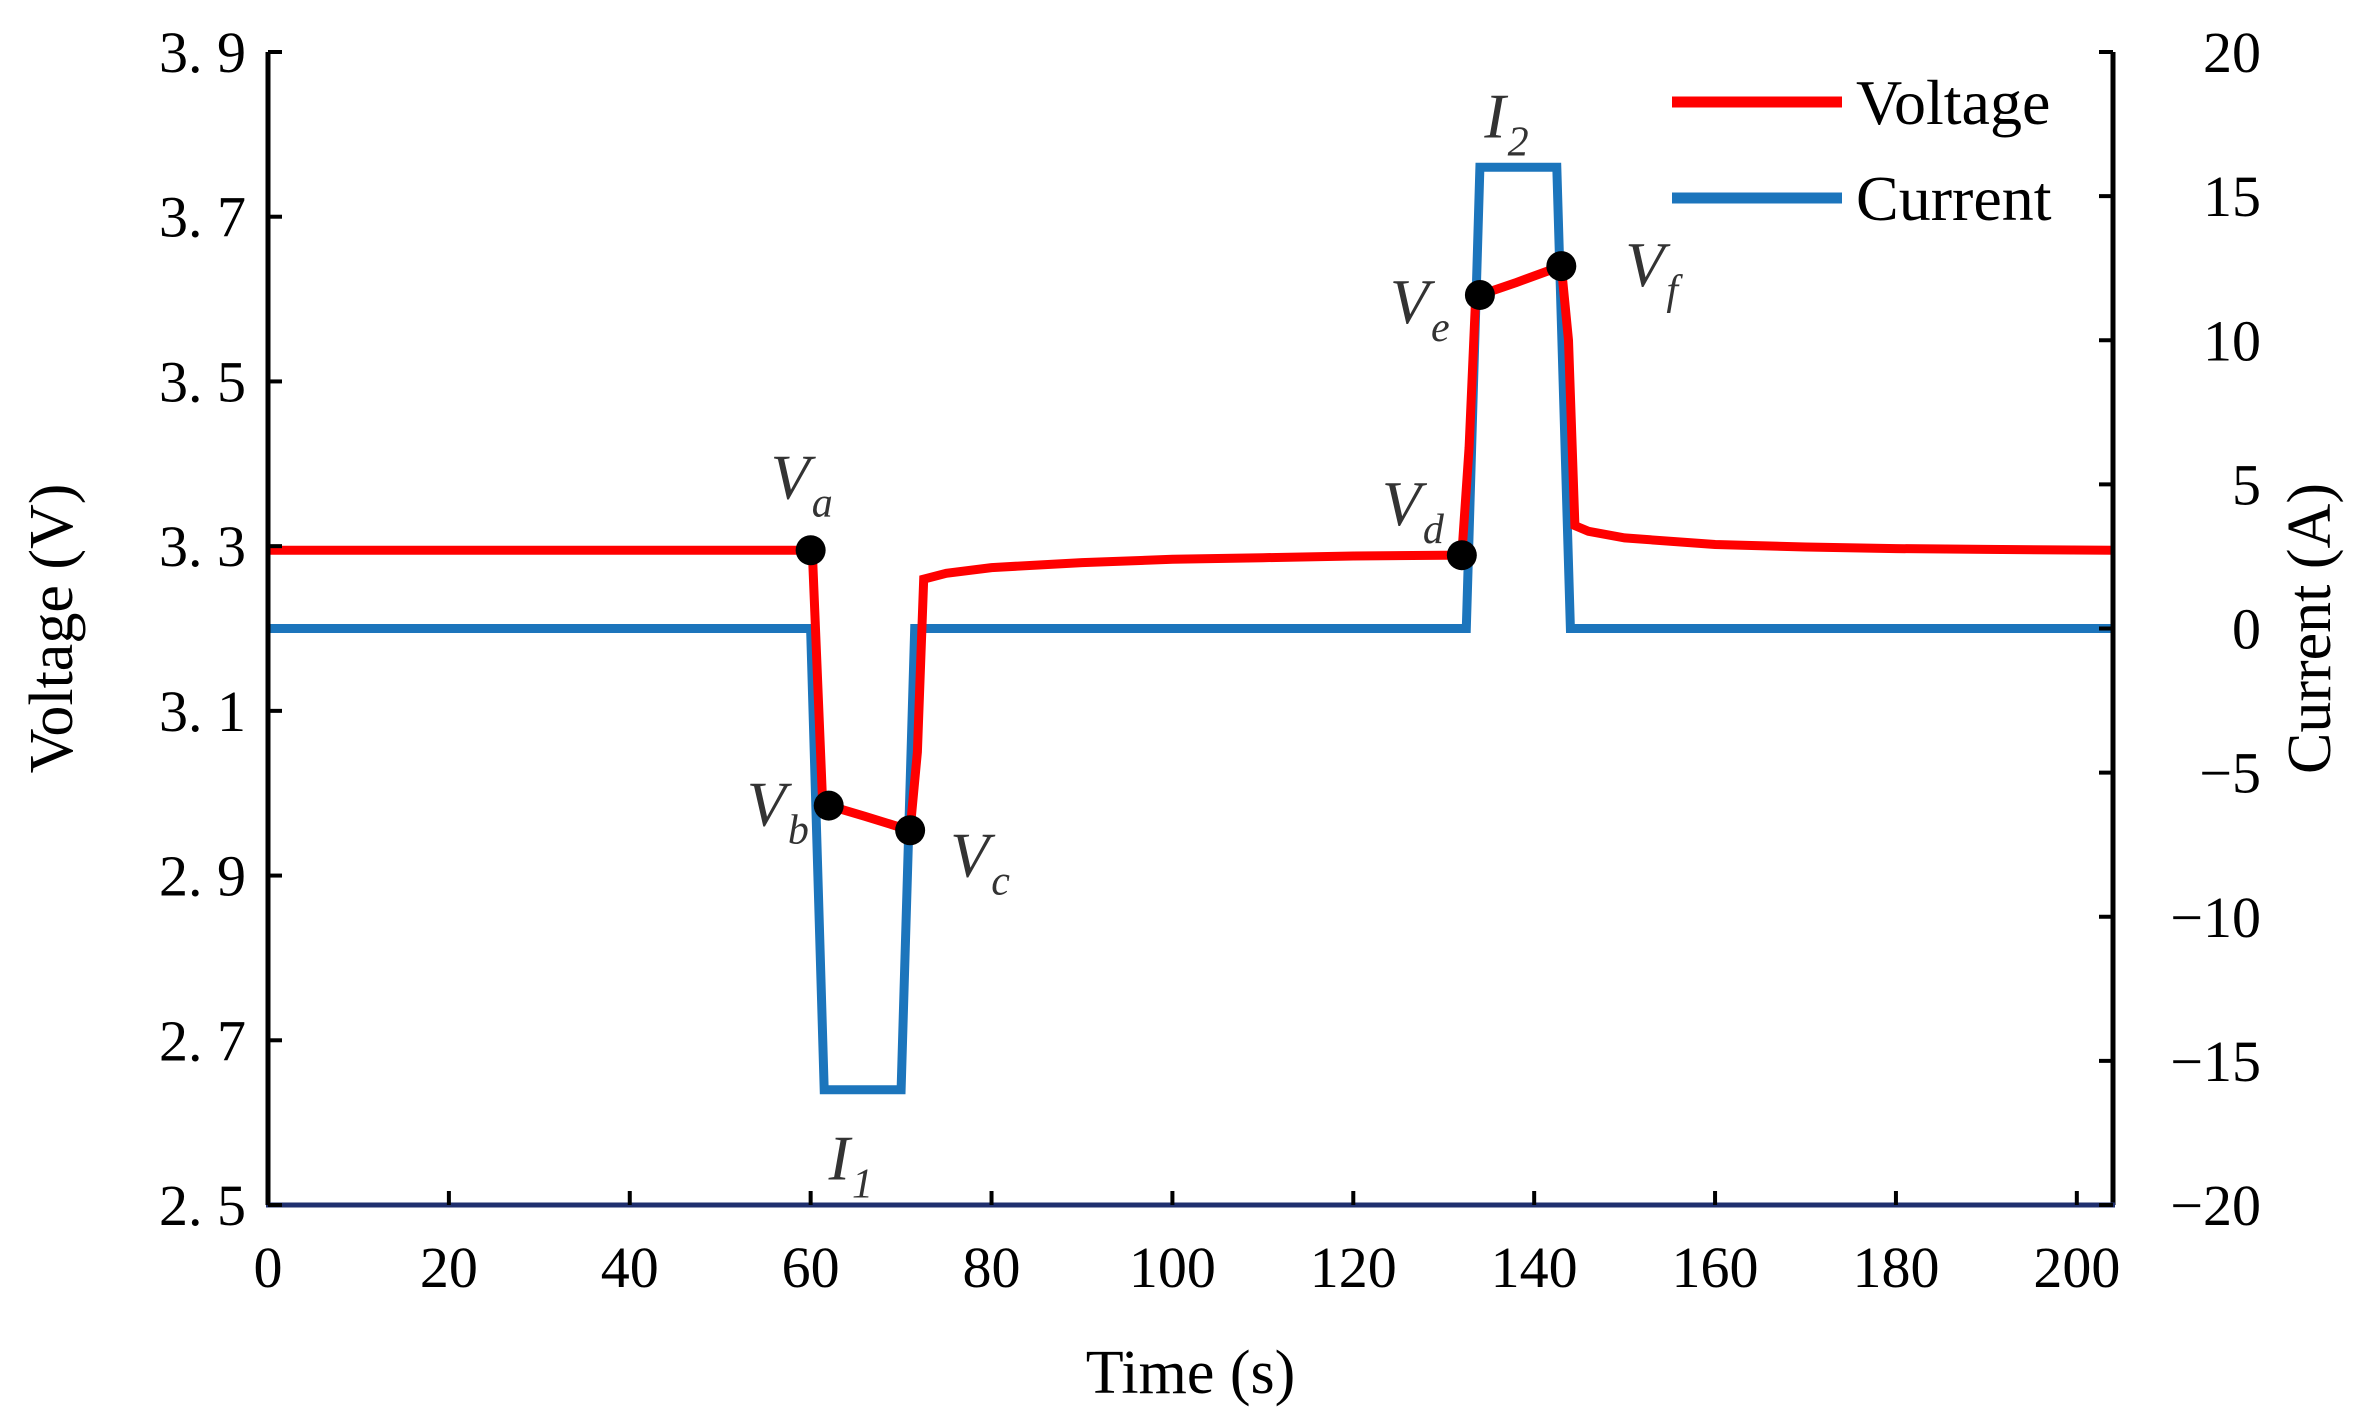  What do you see at coordinates (1461, 555) in the screenshot?
I see `marker-vd` at bounding box center [1461, 555].